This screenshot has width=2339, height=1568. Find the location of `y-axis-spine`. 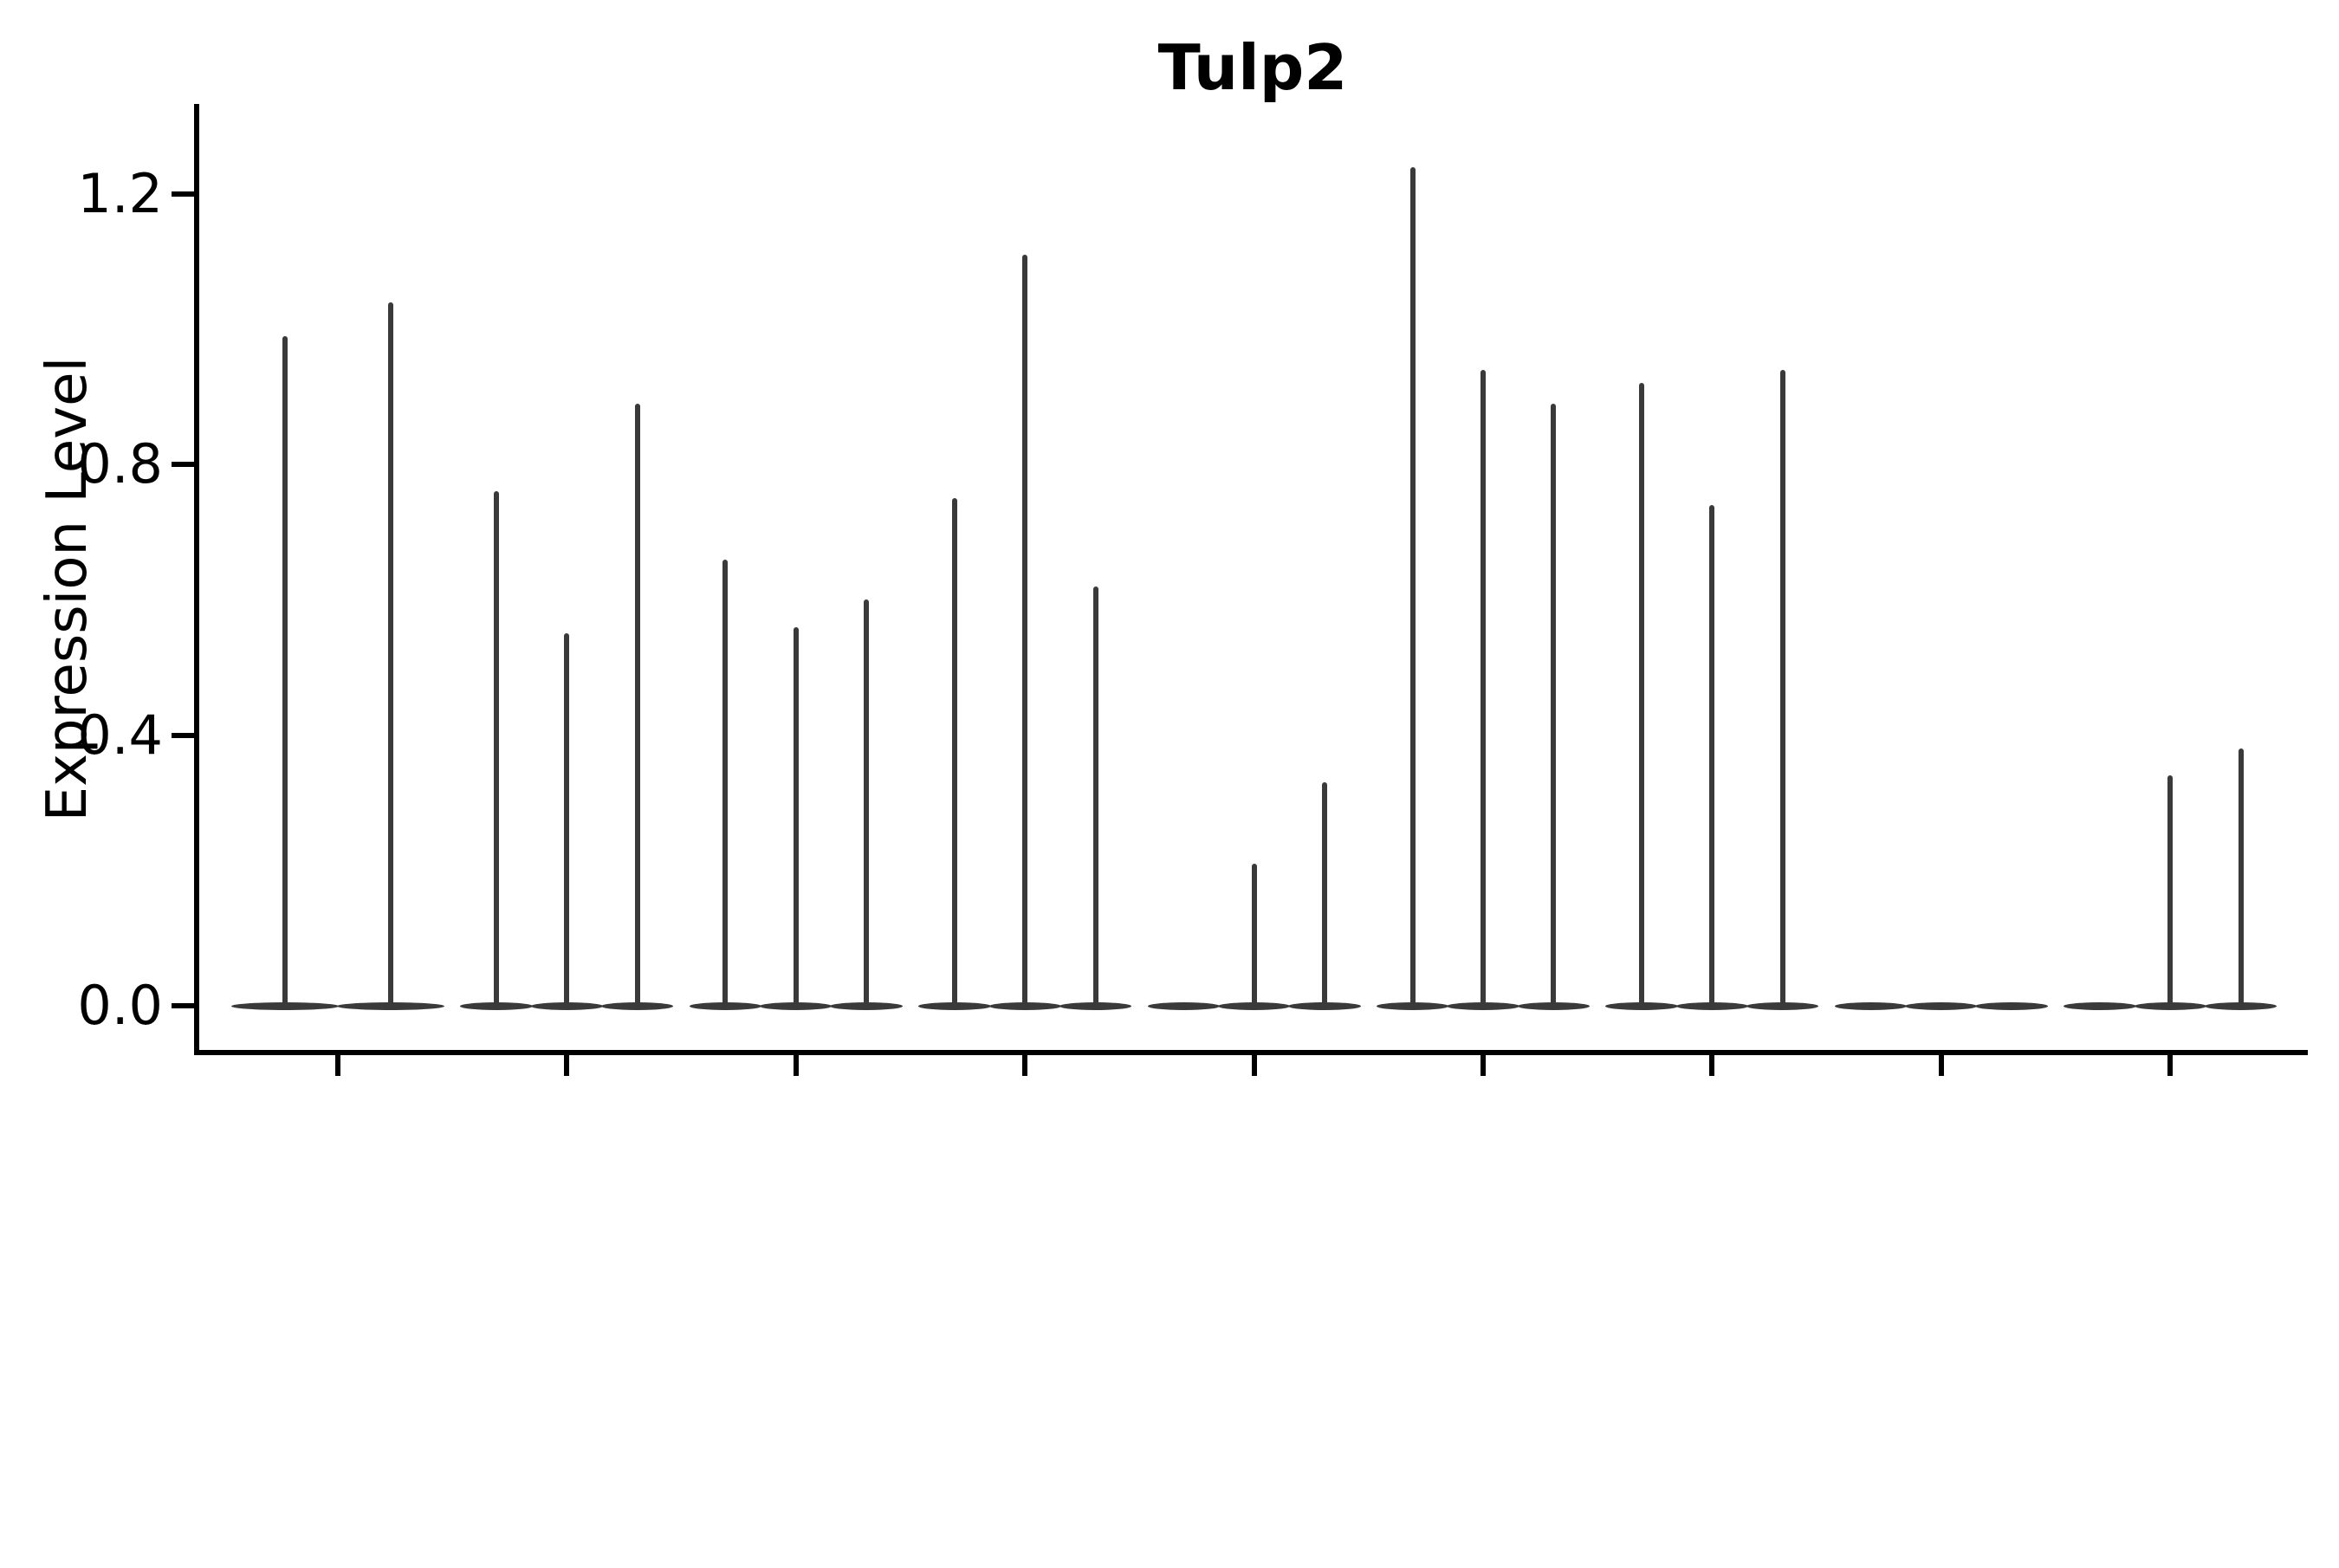

y-axis-spine is located at coordinates (196, 579).